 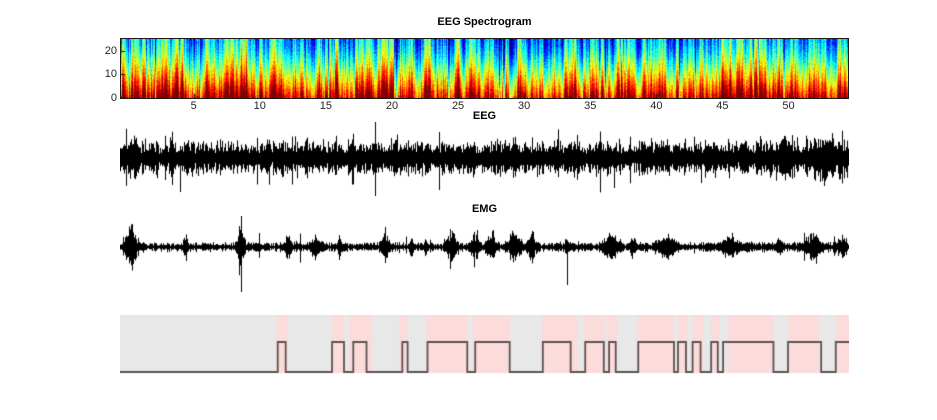 I want to click on emg-trace, so click(x=484, y=254).